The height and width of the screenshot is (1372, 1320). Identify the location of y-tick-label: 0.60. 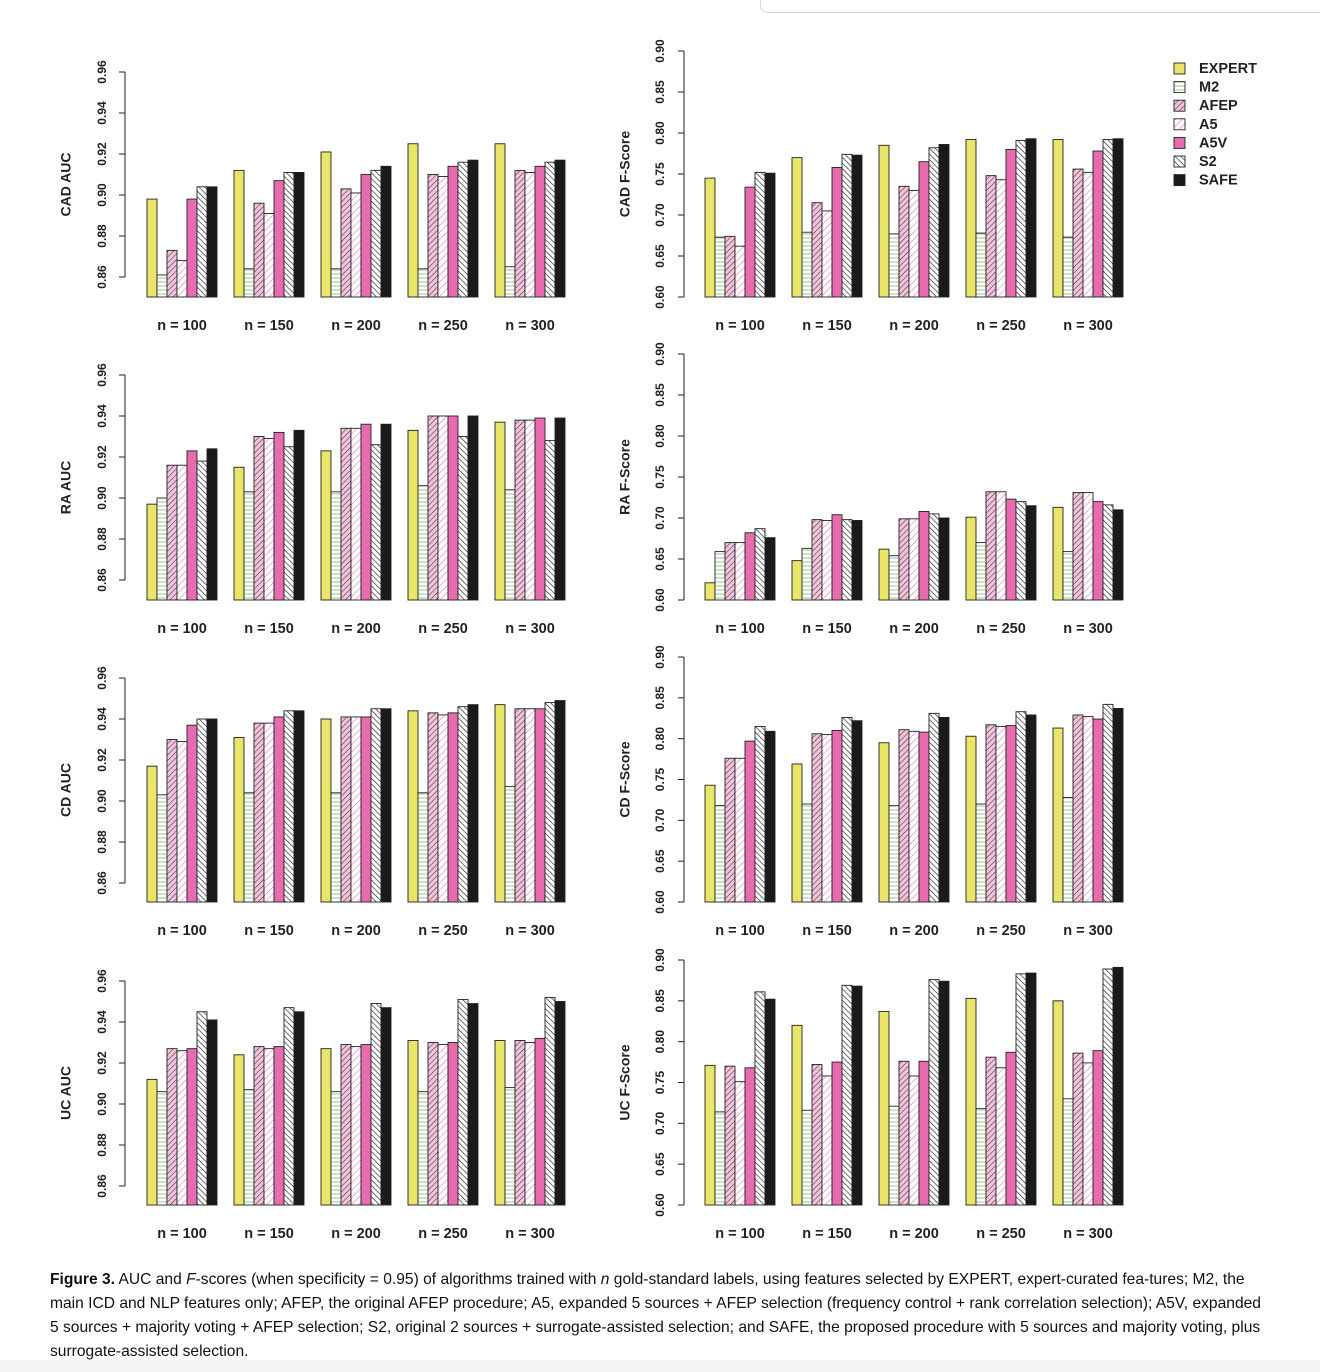
(660, 297).